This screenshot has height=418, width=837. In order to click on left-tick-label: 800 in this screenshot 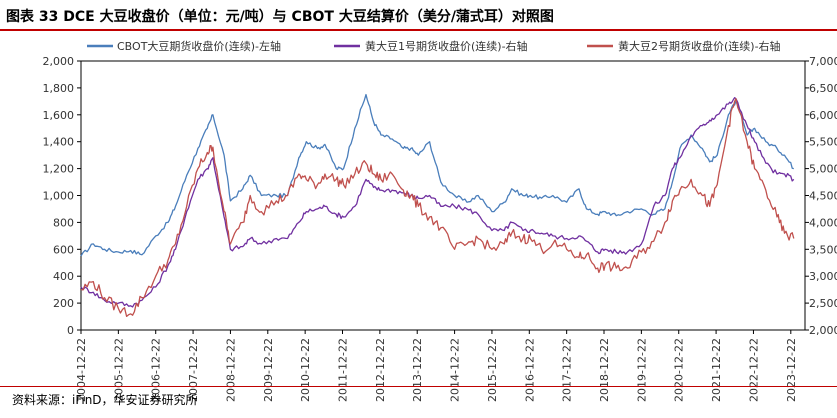, I will do `click(63, 222)`.